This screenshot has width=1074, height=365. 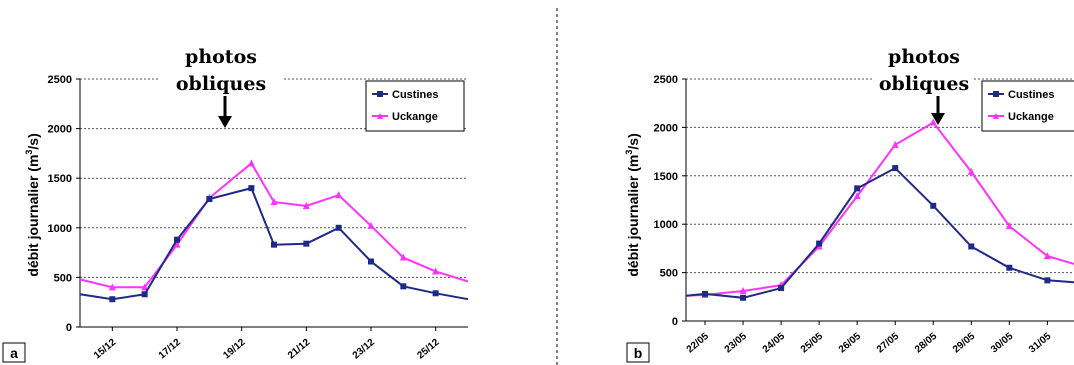 What do you see at coordinates (666, 225) in the screenshot?
I see `y-tick-label: 1000` at bounding box center [666, 225].